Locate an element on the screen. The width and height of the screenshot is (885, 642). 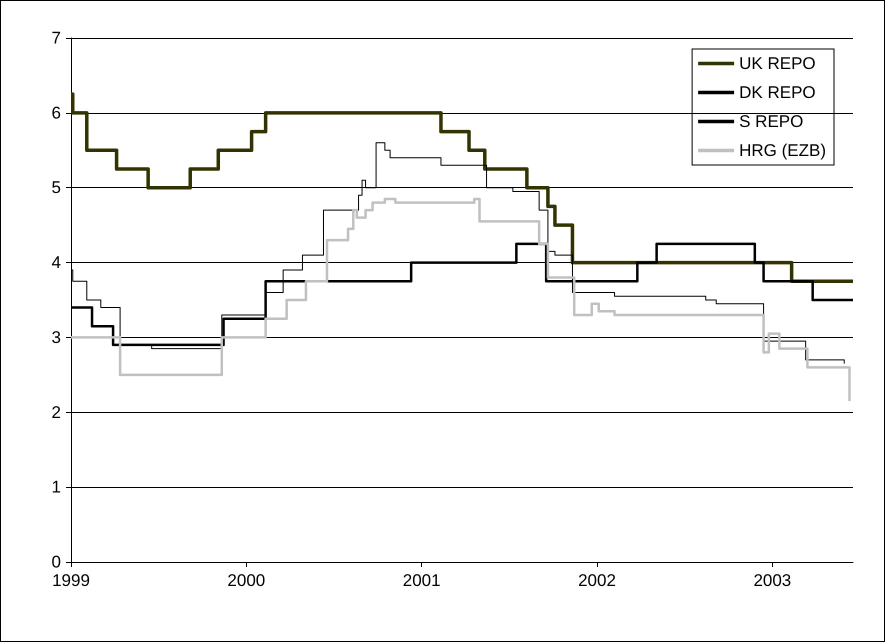
y-tick-label: 6 is located at coordinates (56, 112).